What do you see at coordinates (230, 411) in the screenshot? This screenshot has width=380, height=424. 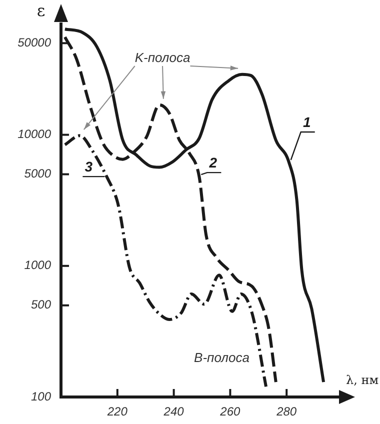 I see `x-tick-label: 260` at bounding box center [230, 411].